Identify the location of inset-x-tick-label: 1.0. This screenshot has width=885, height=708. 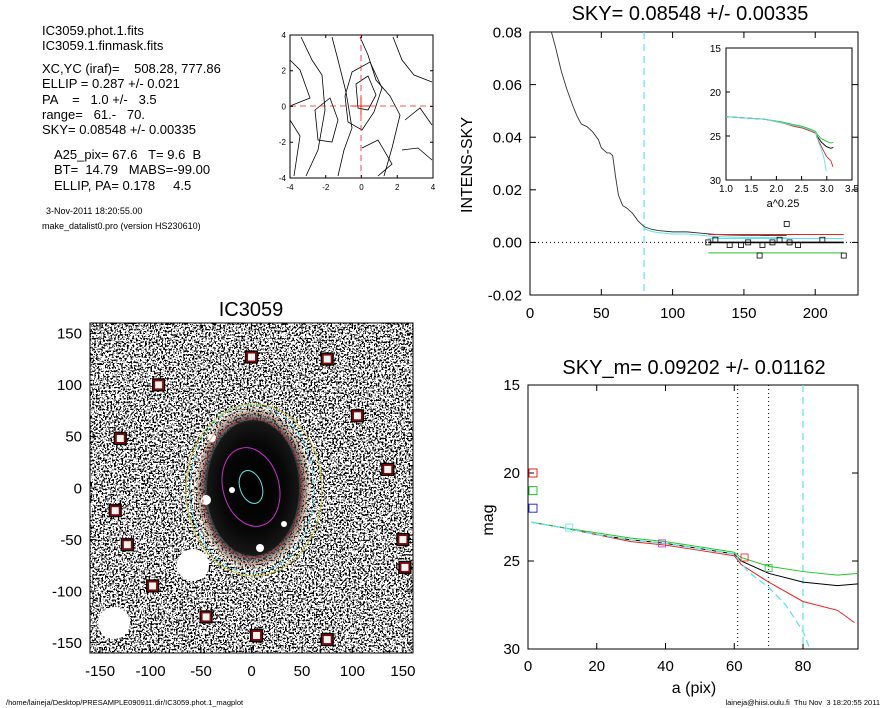
(726, 189).